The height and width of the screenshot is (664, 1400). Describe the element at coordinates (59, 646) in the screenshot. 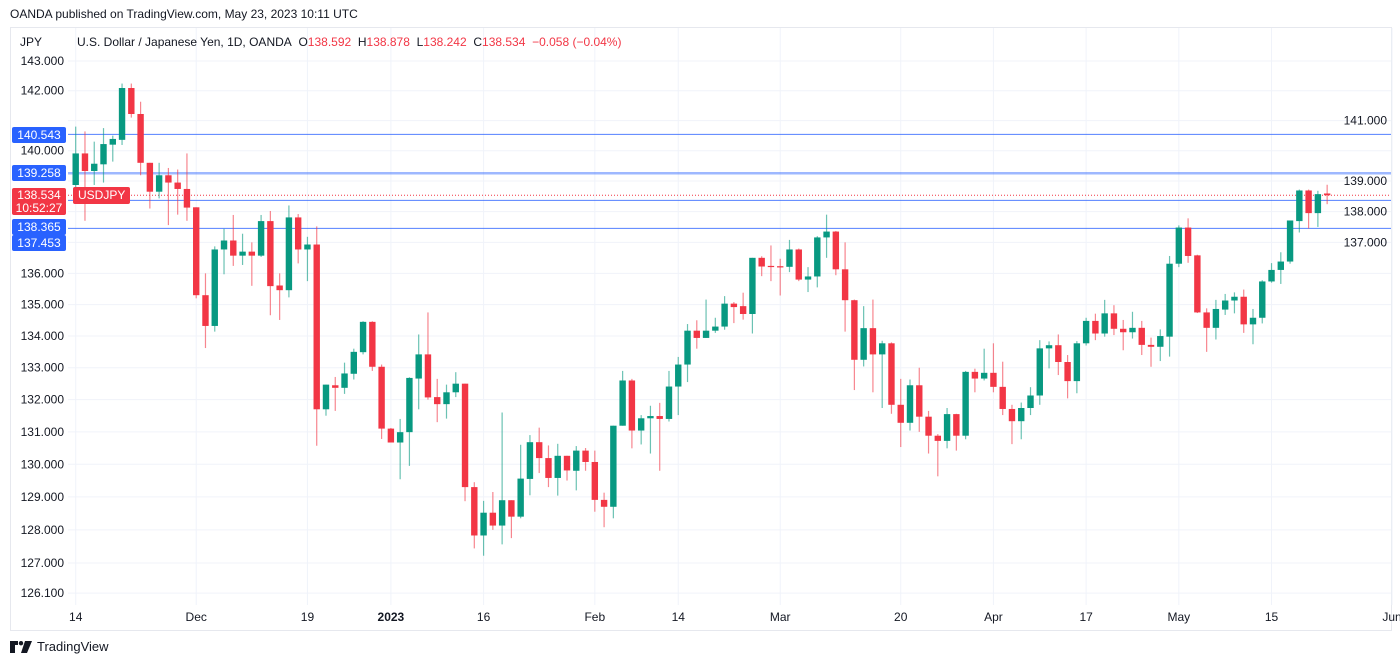

I see `tradingview-logo: TradingView` at that location.